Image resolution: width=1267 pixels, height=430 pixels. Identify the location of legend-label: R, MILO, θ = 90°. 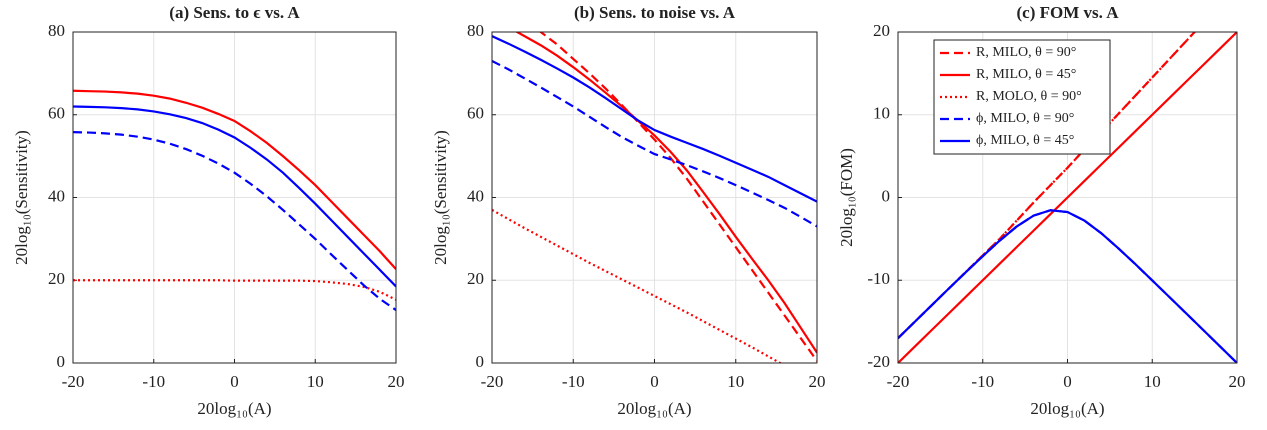
(1026, 52).